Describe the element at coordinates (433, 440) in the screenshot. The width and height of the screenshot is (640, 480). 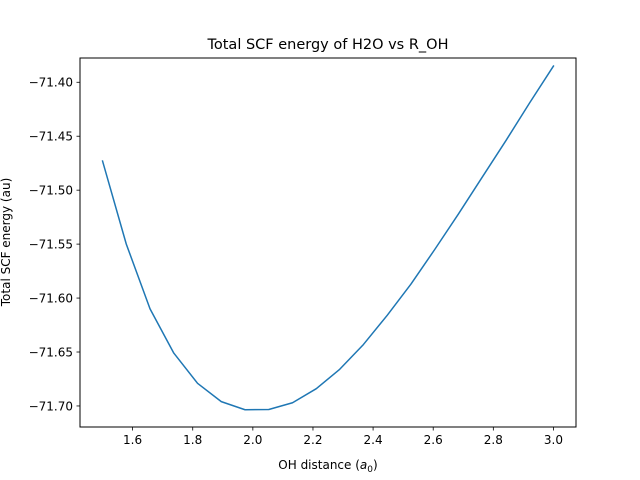
I see `x-tick-label: 2.6` at that location.